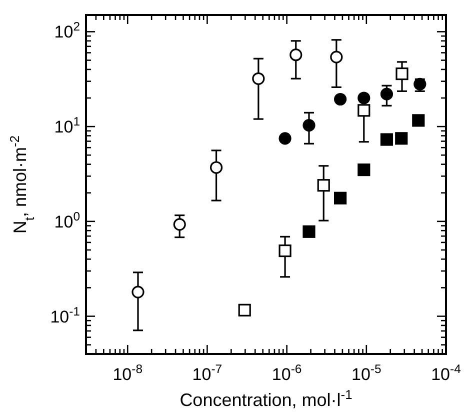 This screenshot has width=466, height=414. What do you see at coordinates (446, 373) in the screenshot?
I see `x-tick-label: 10$^{-4}$` at bounding box center [446, 373].